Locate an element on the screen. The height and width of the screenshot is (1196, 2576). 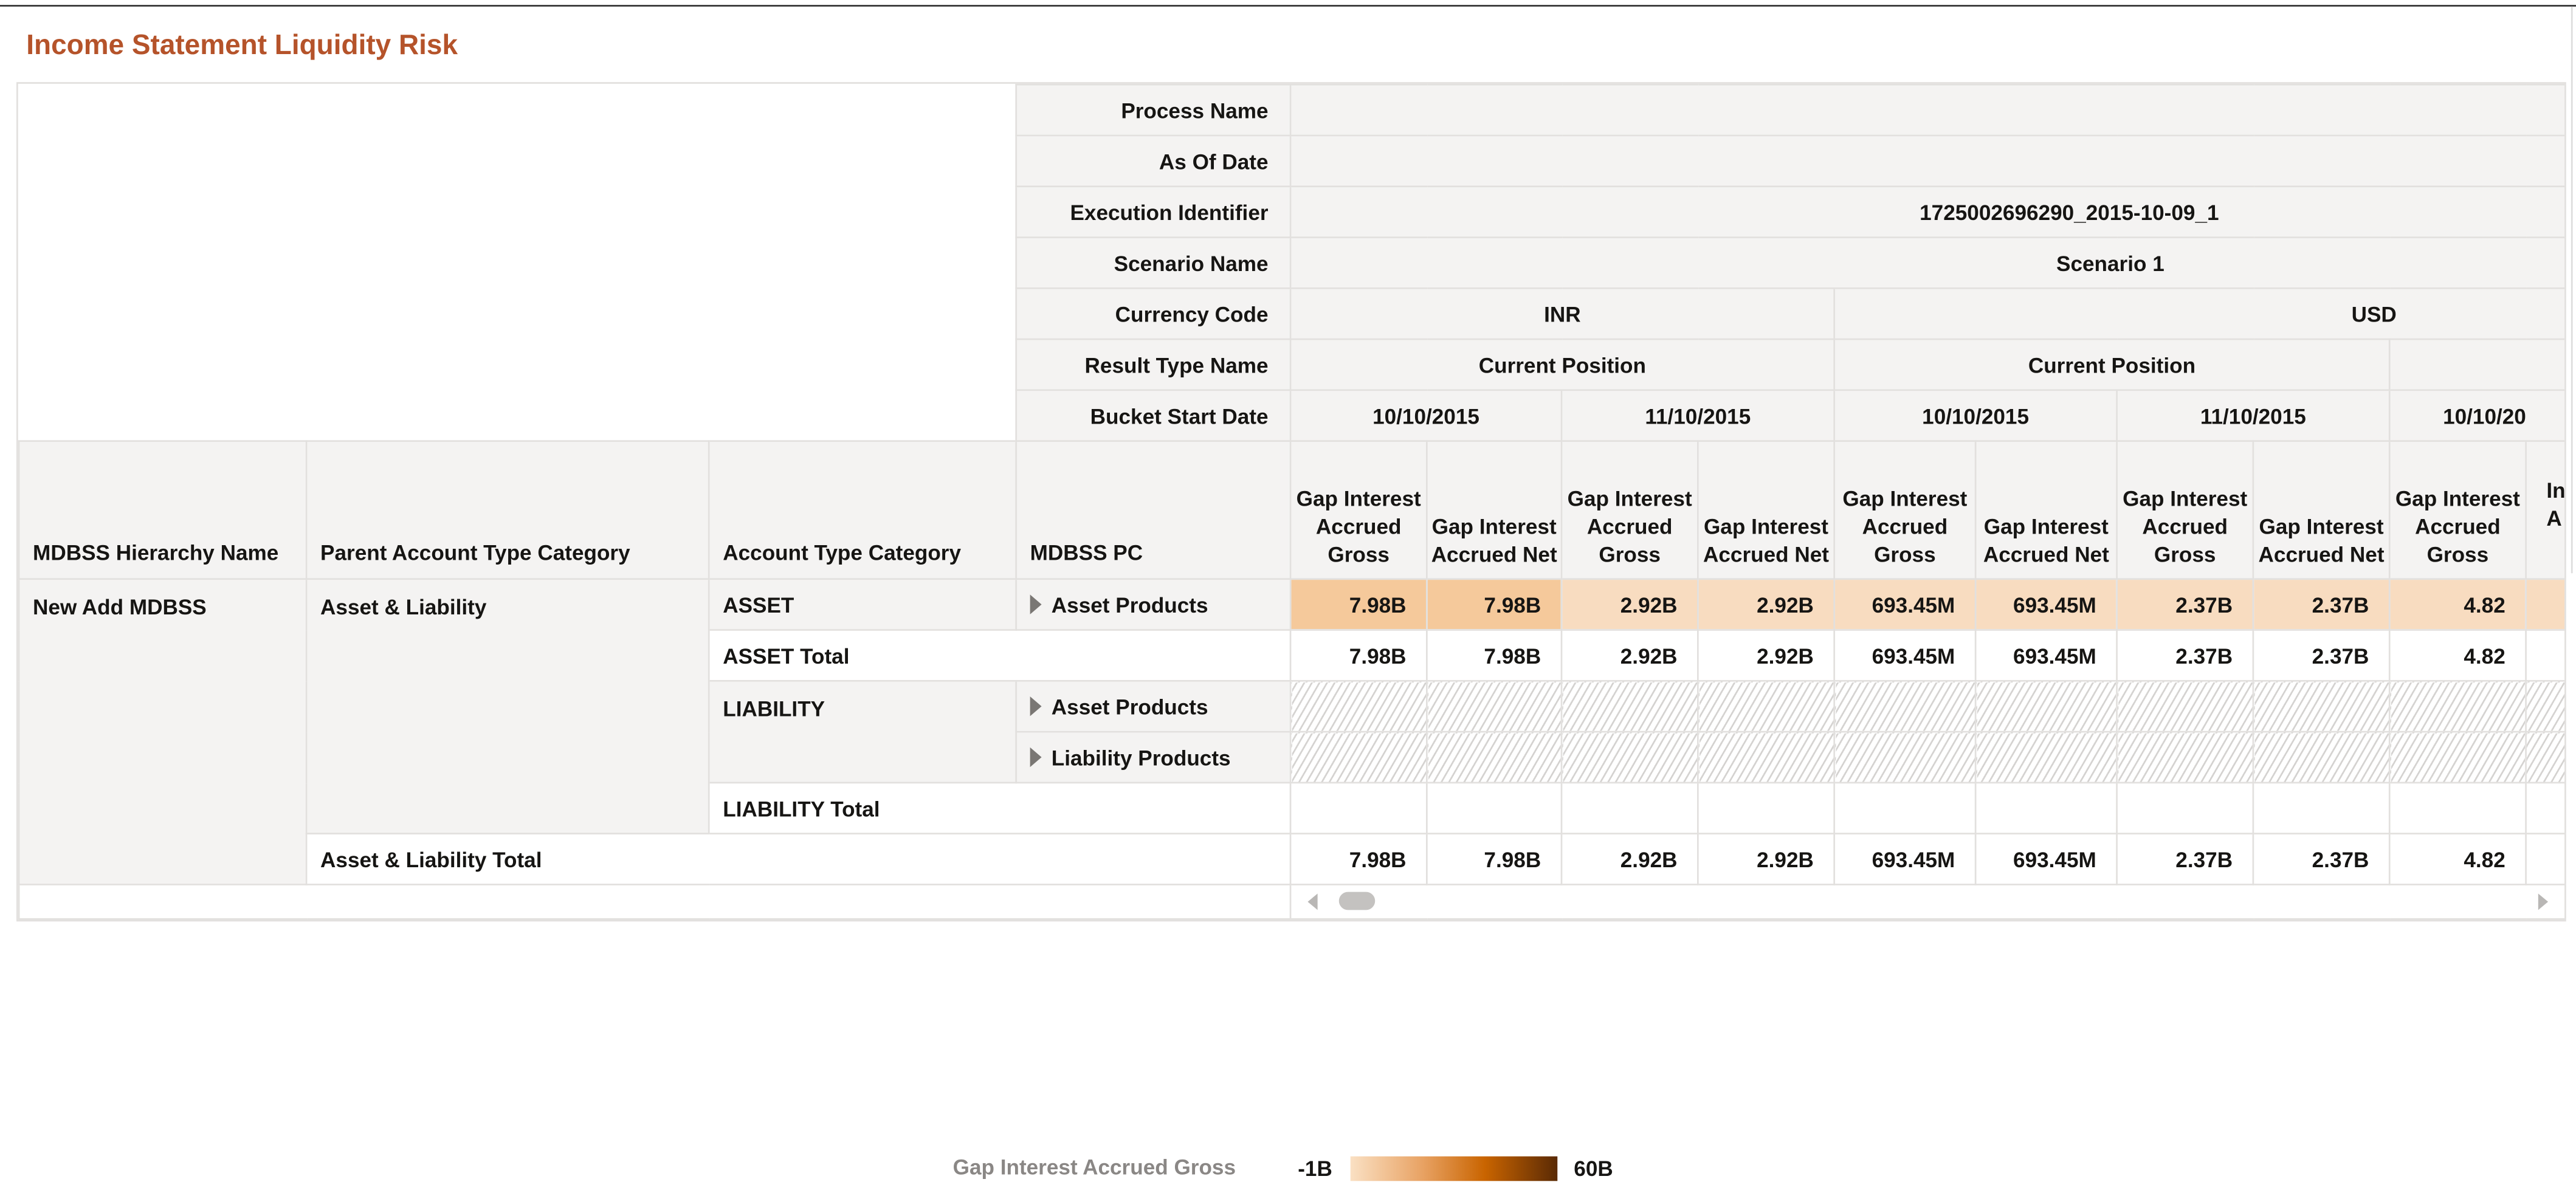
as-of-date-label: As Of Date is located at coordinates (1153, 161).